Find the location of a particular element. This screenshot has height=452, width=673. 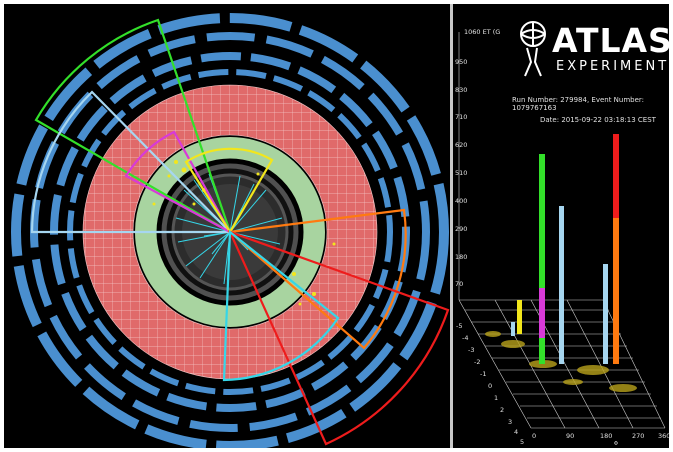

eta-tick: -4 is located at coordinates (465, 338).